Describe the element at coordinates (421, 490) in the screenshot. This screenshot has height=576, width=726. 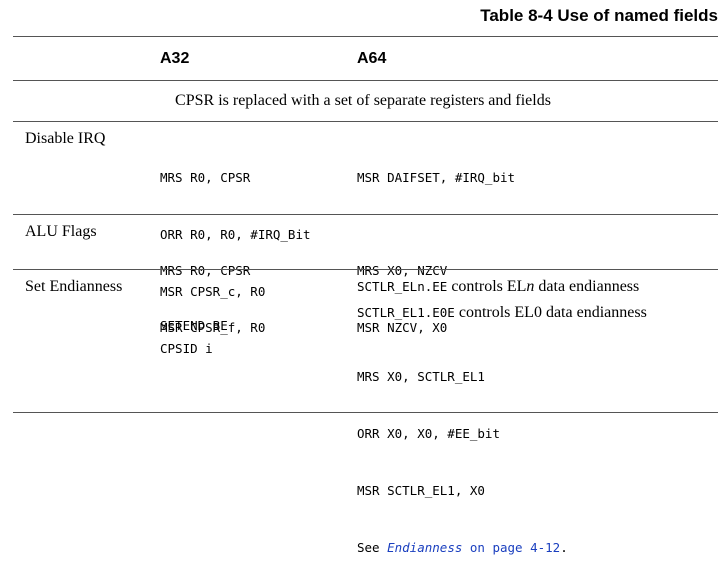
I see `code-line: MSR SCTLR_EL1, X0` at that location.